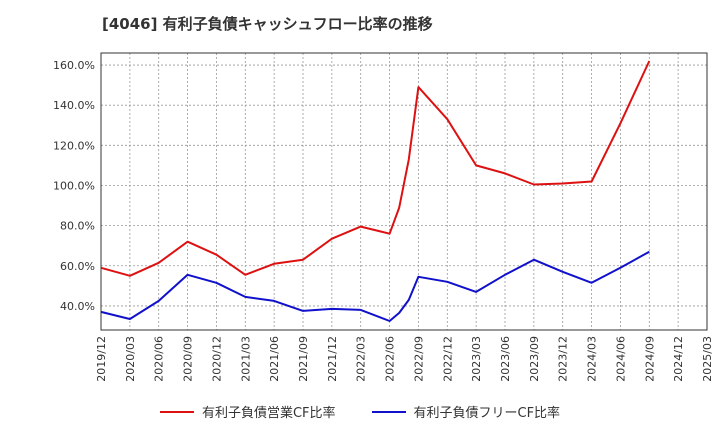 This screenshot has height=440, width=720. I want to click on x-tick-label: 2022/06, so click(390, 359).